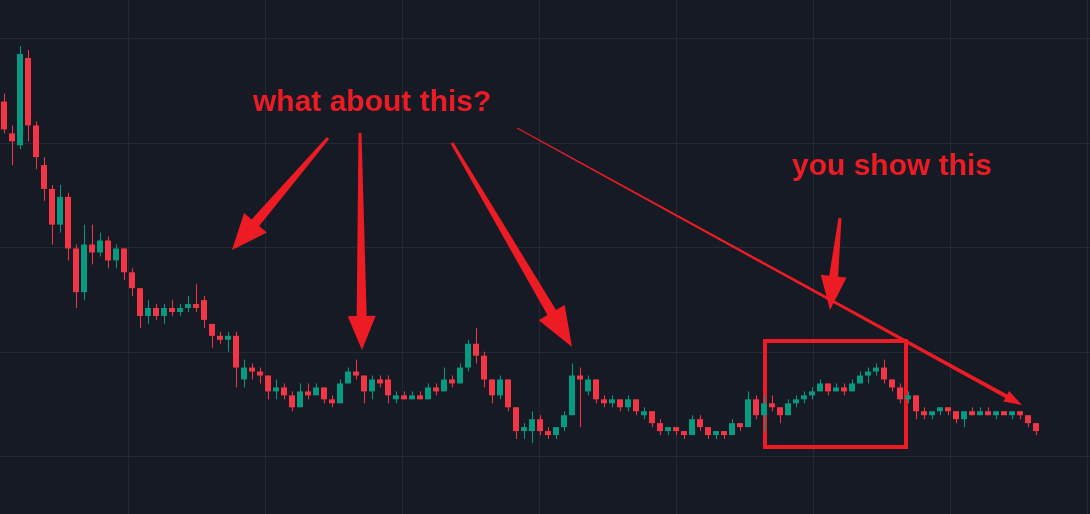  What do you see at coordinates (892, 164) in the screenshot?
I see `annotation: you show this` at bounding box center [892, 164].